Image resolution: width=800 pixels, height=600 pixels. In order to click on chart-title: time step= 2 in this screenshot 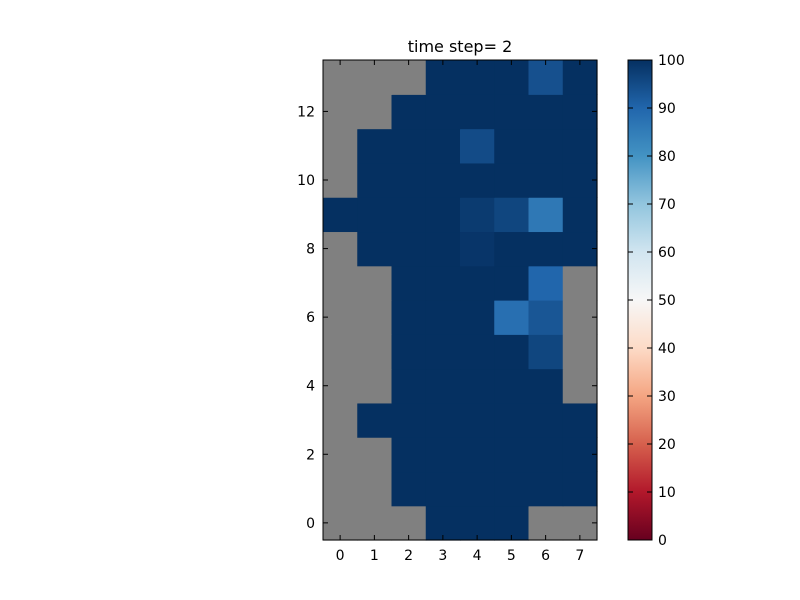, I will do `click(460, 46)`.